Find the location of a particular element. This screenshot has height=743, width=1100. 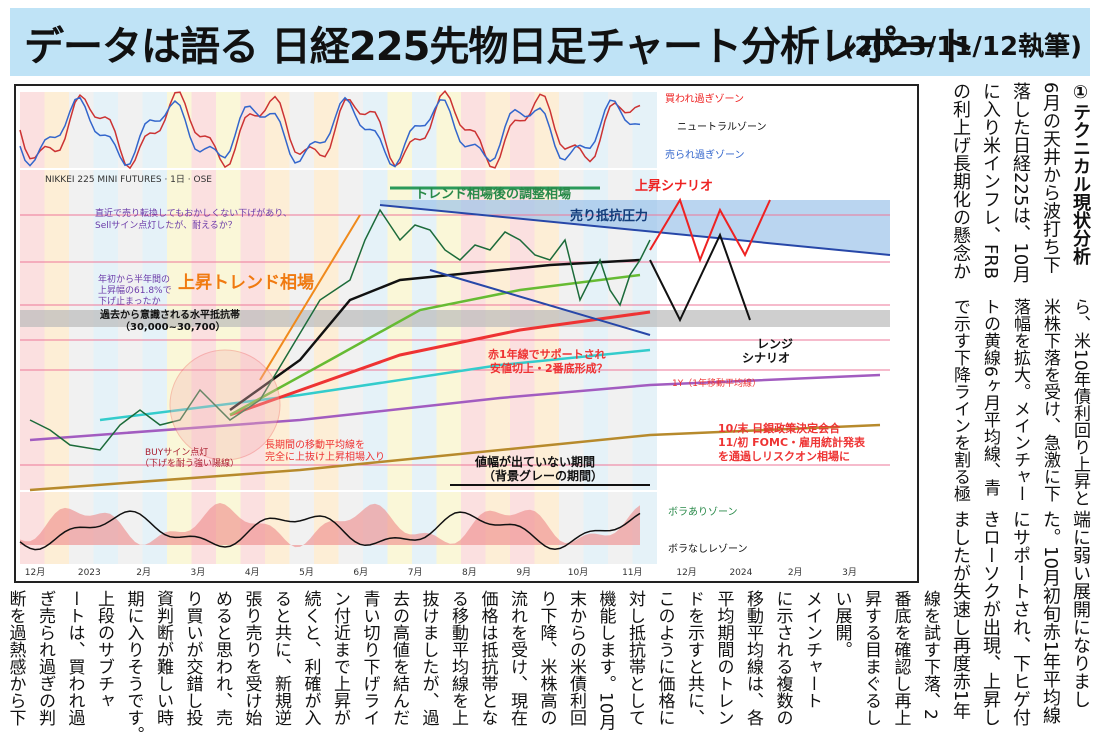

article-line: このように価格に is located at coordinates (664, 658).